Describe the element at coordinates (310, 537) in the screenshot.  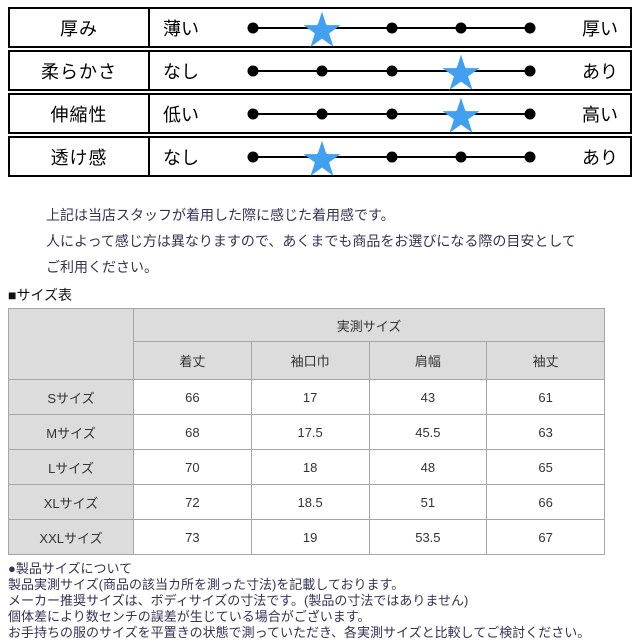
I see `size-value-cell: 19` at that location.